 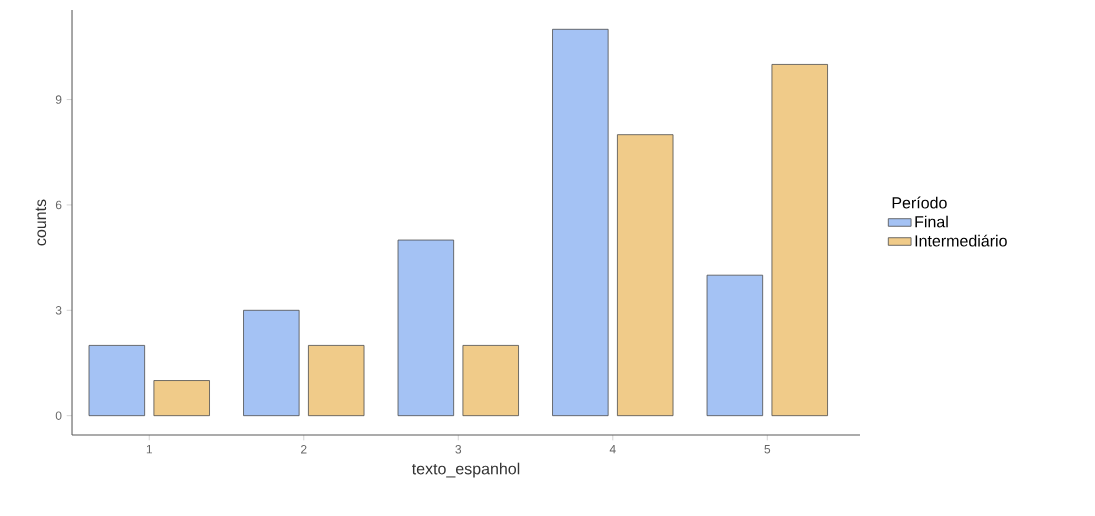 What do you see at coordinates (58, 99) in the screenshot?
I see `y-tick-label: 9` at bounding box center [58, 99].